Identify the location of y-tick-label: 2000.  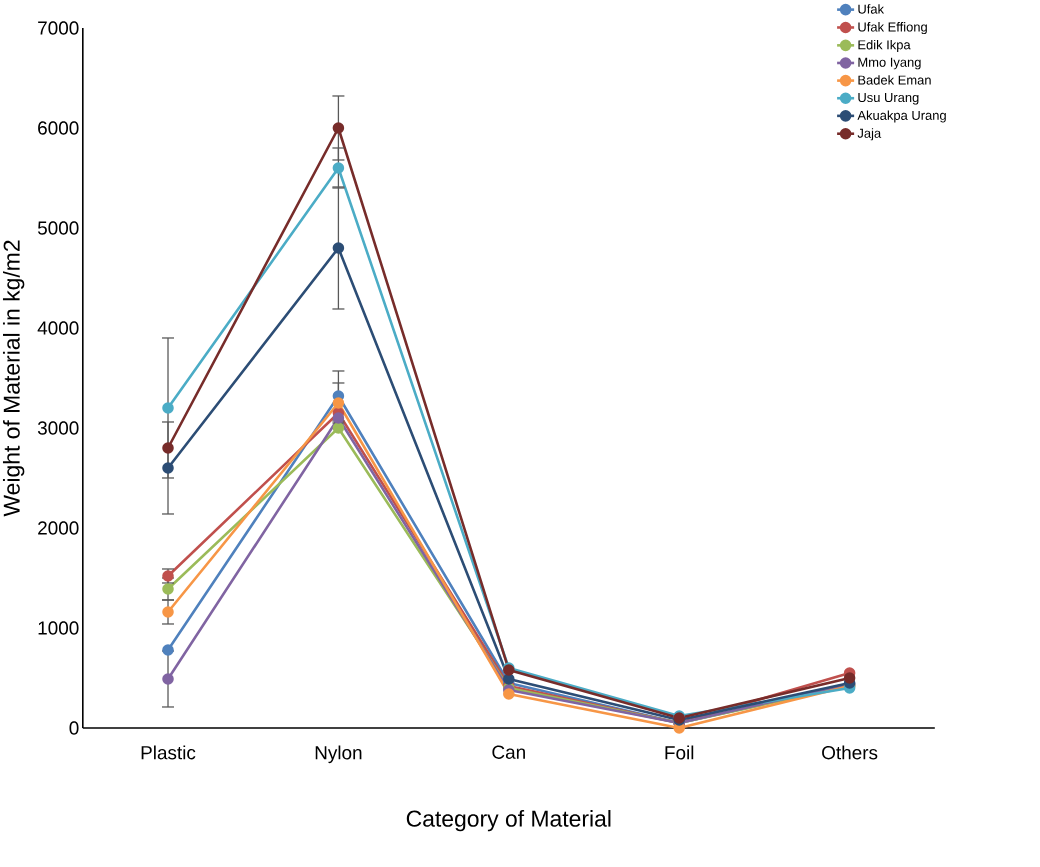
(58, 528).